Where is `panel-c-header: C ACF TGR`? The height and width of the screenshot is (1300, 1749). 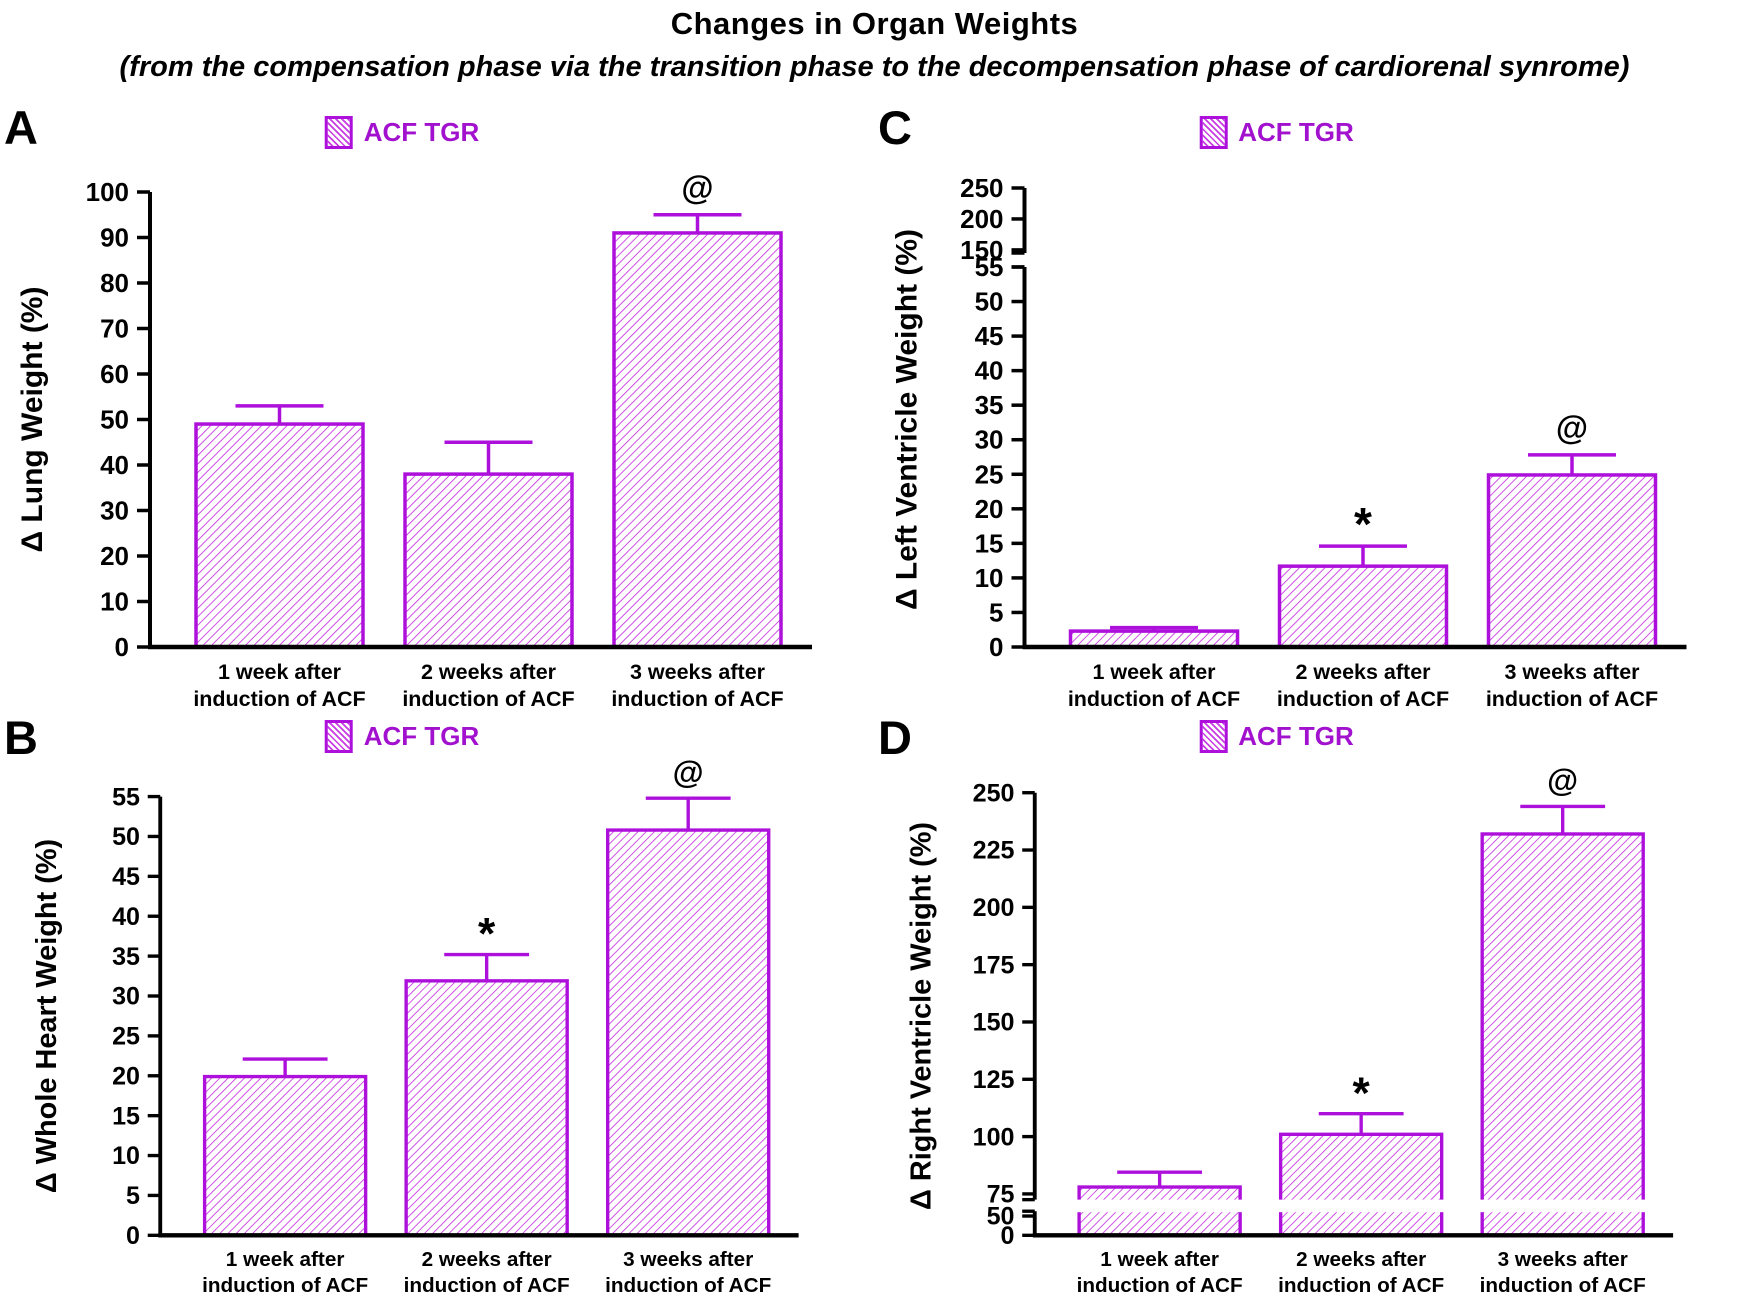
panel-c-header: C ACF TGR is located at coordinates (1311, 124).